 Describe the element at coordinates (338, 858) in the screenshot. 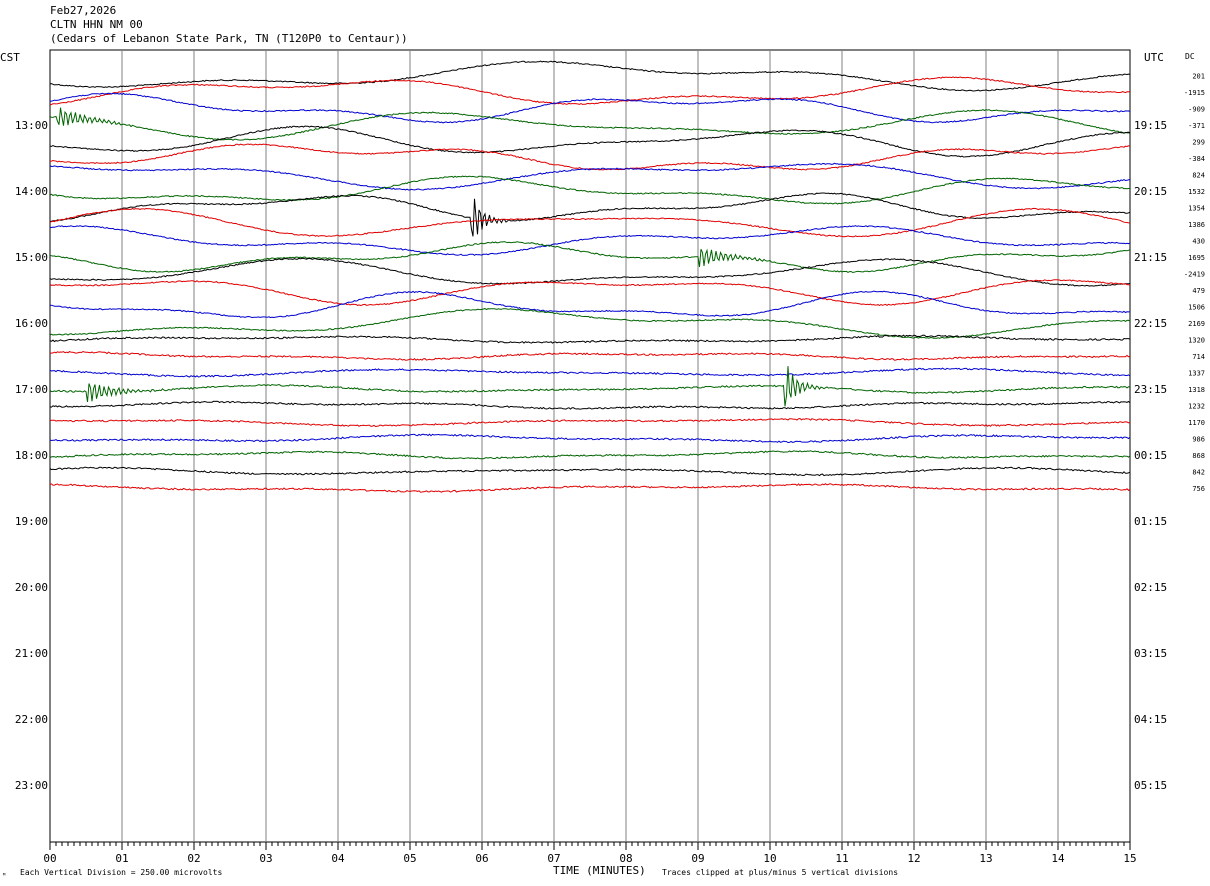

I see `x-tick-label: 04` at that location.